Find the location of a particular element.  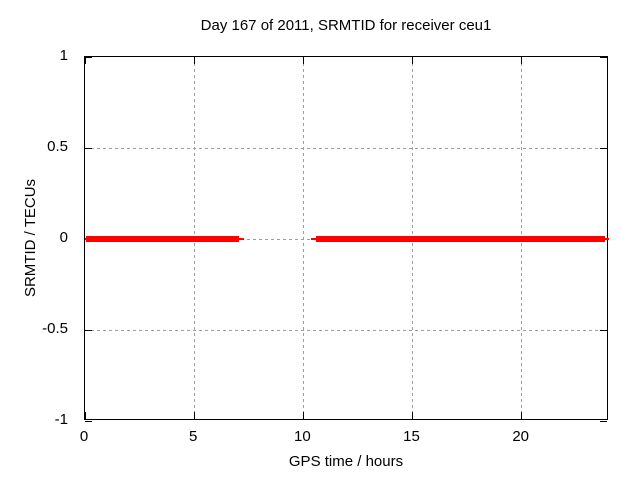

x-tick-label: 10 is located at coordinates (302, 436).